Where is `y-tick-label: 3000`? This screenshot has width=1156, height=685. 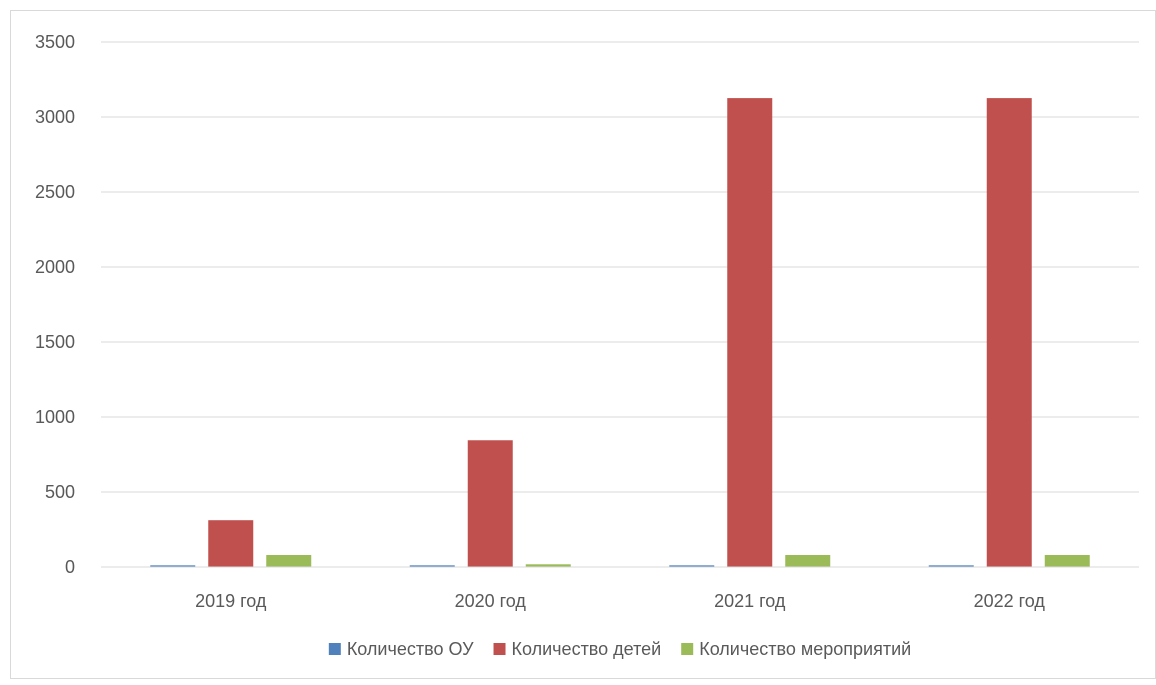
y-tick-label: 3000 is located at coordinates (55, 117).